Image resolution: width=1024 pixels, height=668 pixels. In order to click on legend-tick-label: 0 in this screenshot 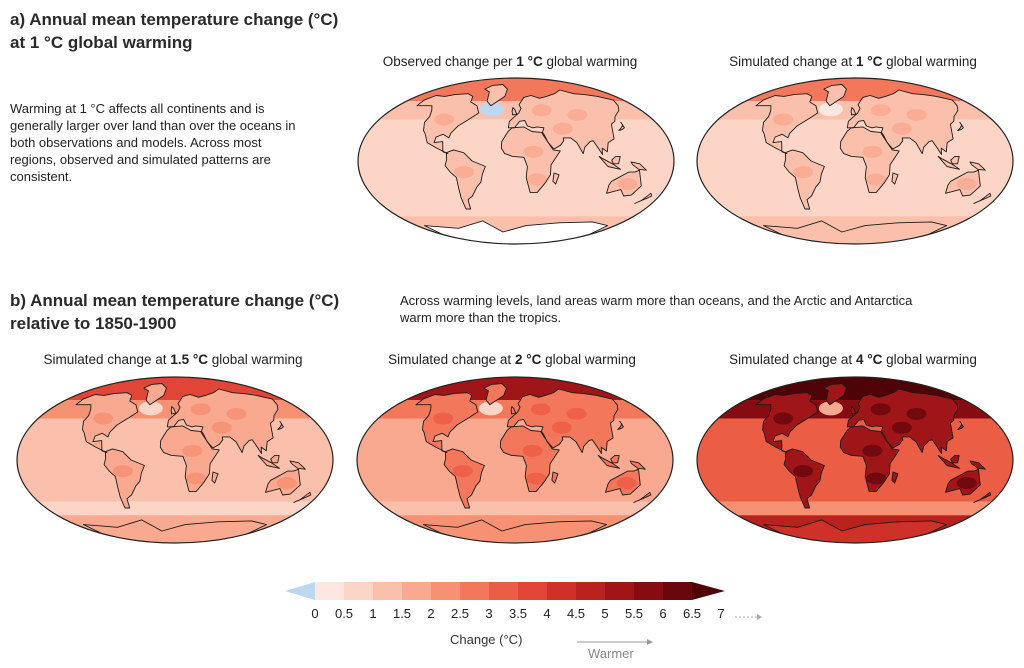, I will do `click(315, 613)`.